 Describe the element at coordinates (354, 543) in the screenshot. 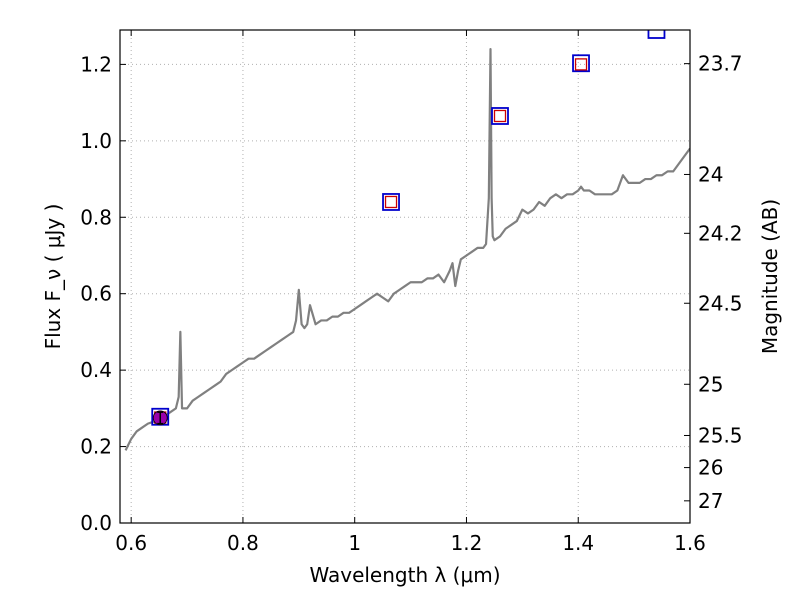

I see `x-tick-label: 1` at that location.